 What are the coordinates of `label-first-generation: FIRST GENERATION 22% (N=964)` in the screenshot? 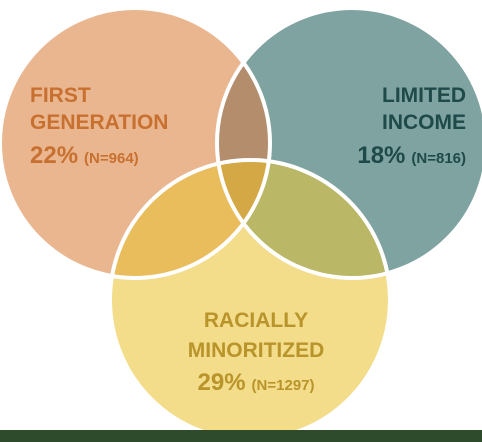 It's located at (99, 126).